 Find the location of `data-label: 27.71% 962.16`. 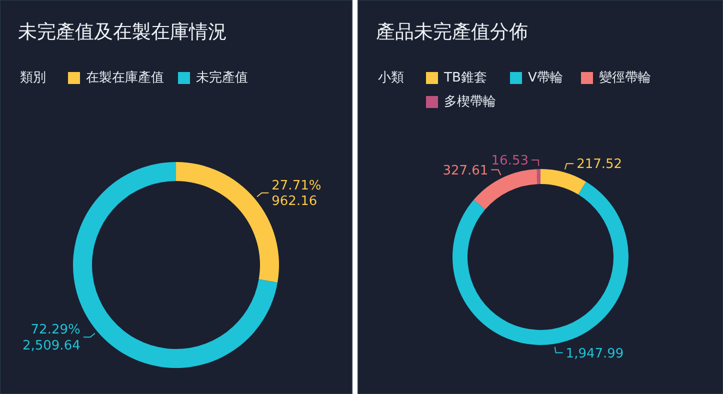

data-label: 27.71% 962.16 is located at coordinates (297, 193).